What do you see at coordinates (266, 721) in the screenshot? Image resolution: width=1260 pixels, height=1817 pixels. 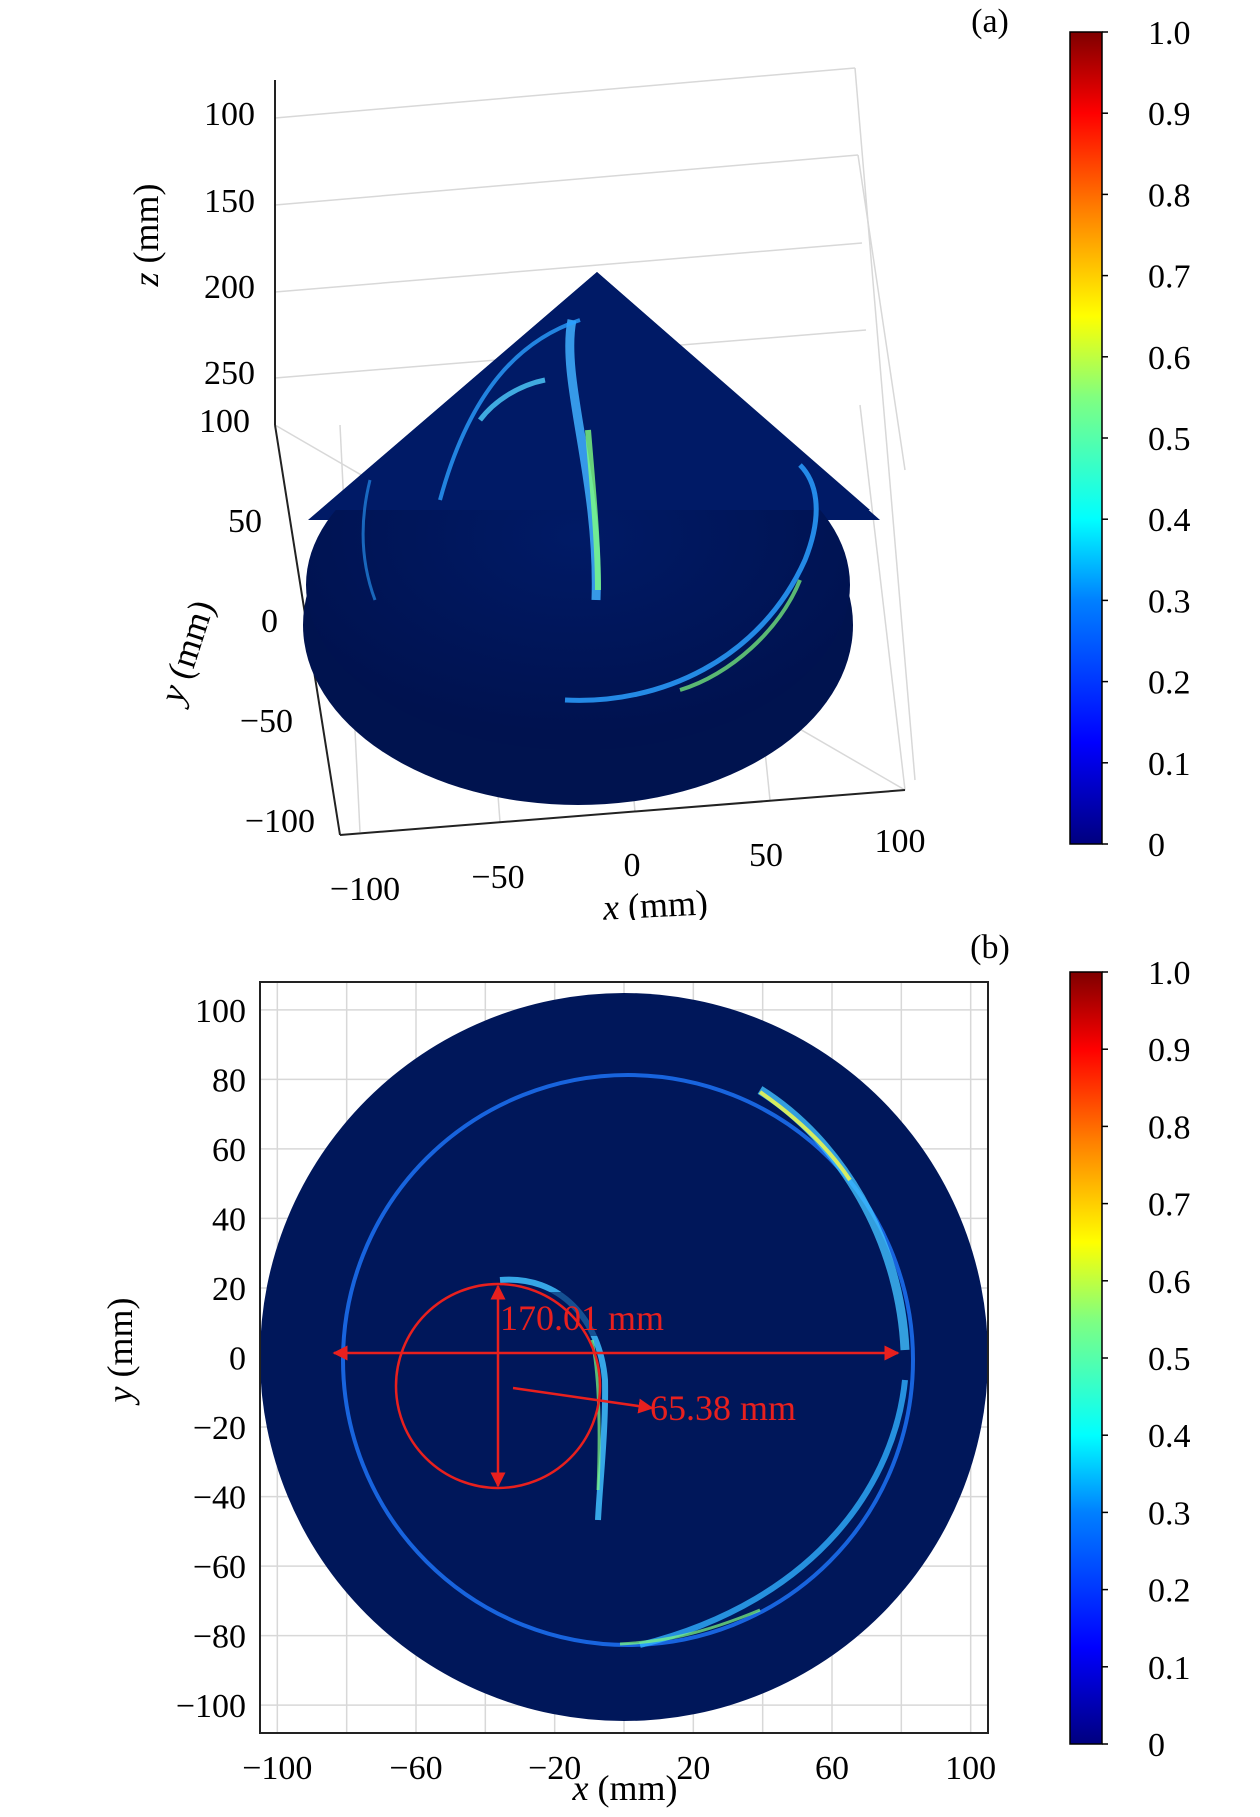 I see `y-tick: −50` at bounding box center [266, 721].